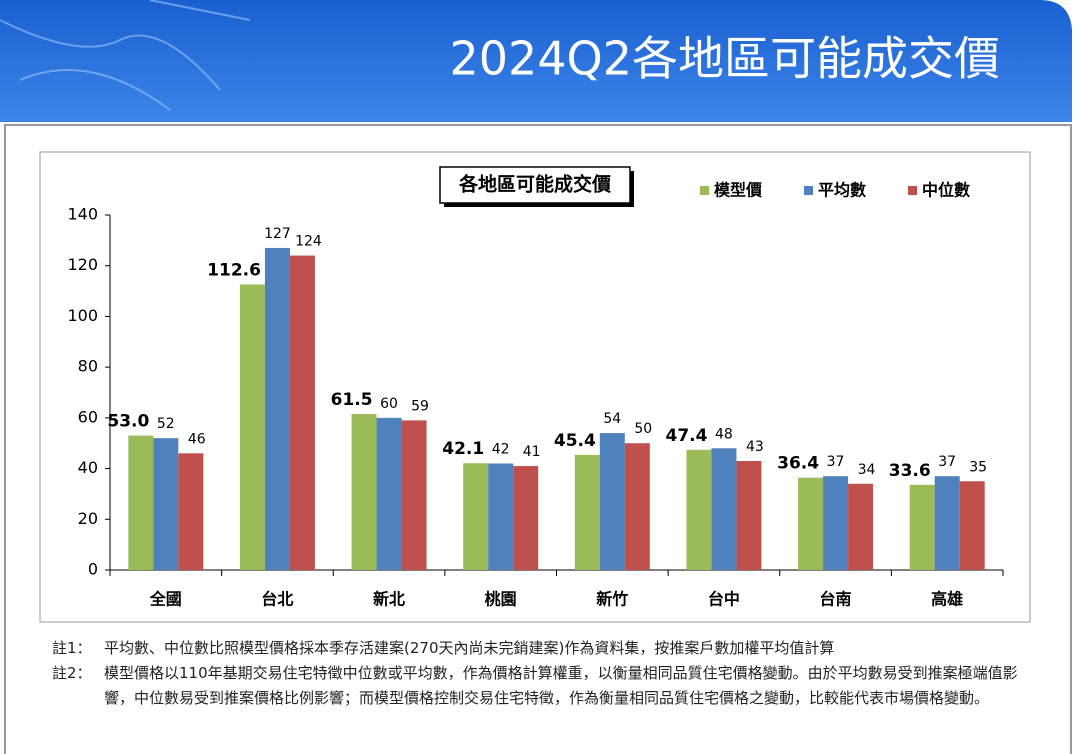 This screenshot has width=1080, height=754. Describe the element at coordinates (643, 429) in the screenshot. I see `data-label: 50` at that location.